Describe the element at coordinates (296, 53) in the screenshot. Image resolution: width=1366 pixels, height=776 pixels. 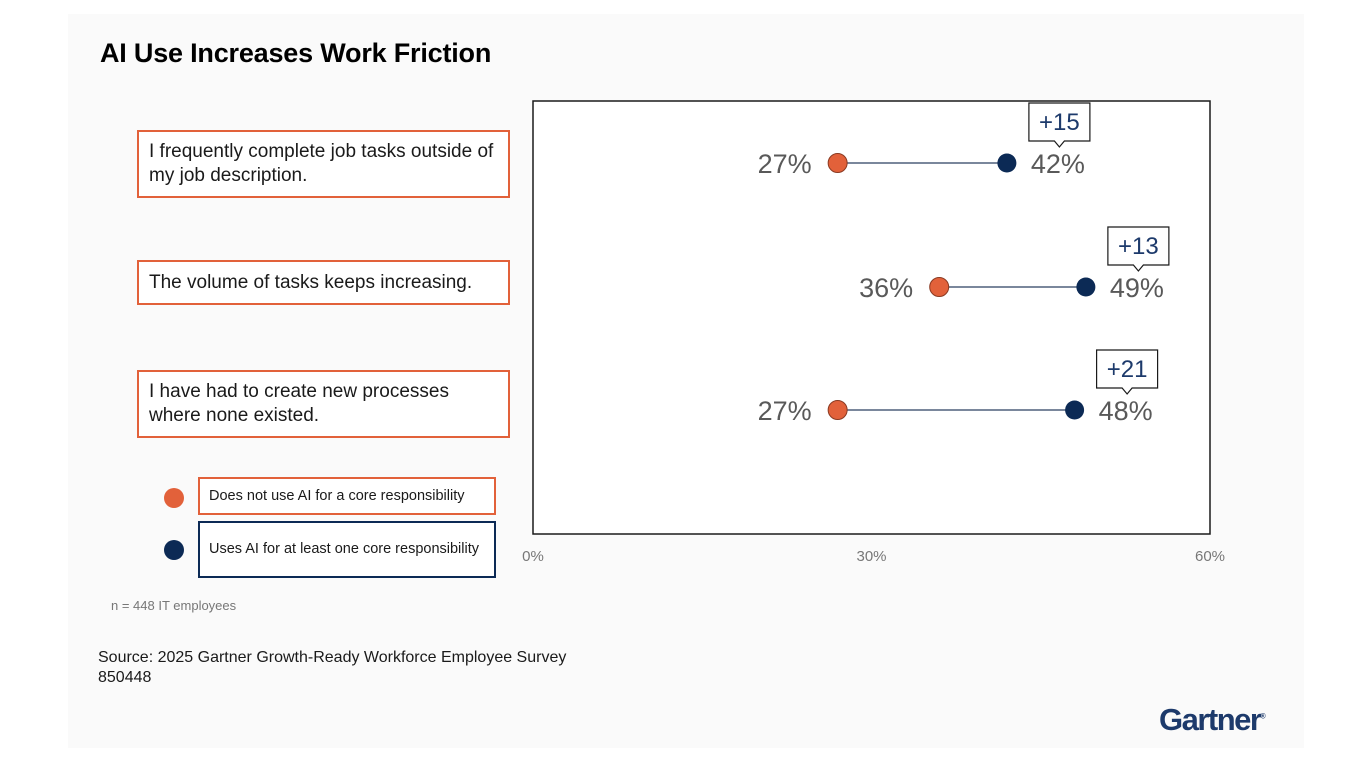
I see `chart-title: AI Use Increases Work Friction` at that location.